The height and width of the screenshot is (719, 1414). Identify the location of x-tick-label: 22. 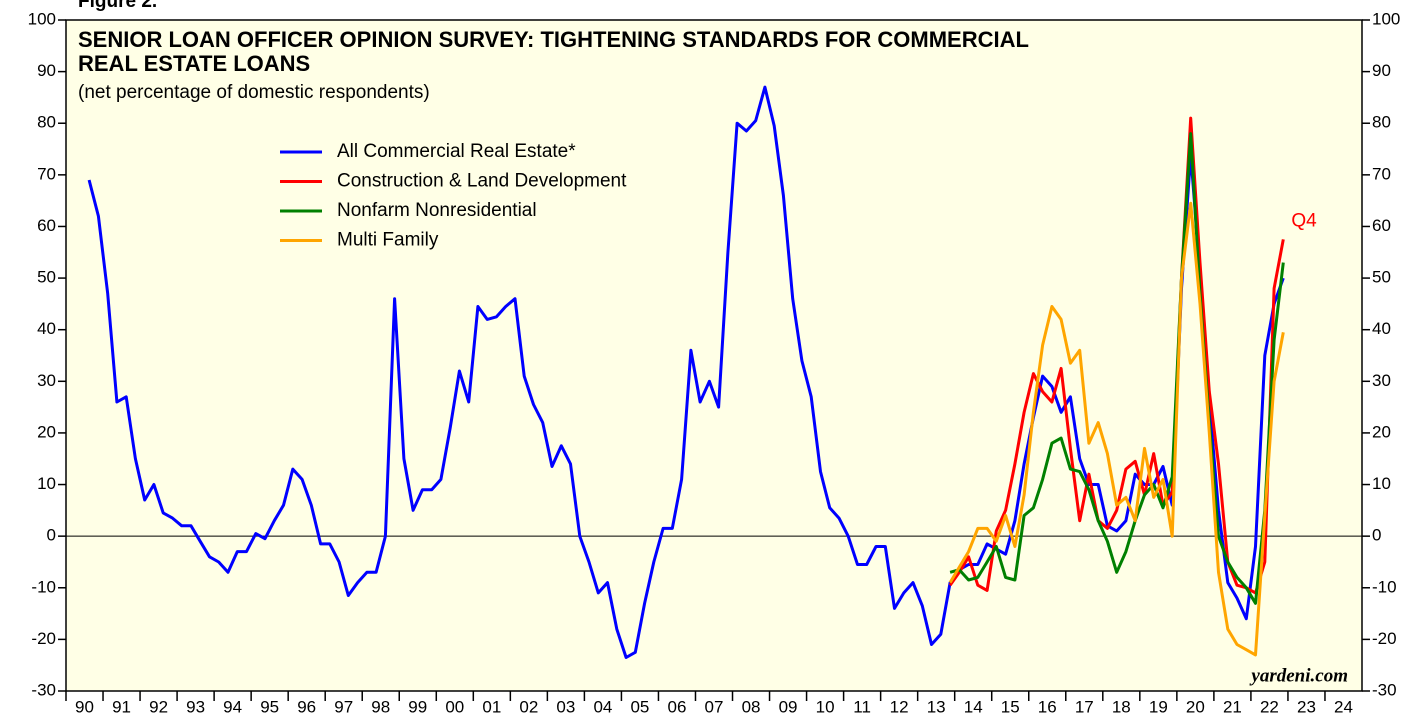
(1269, 706).